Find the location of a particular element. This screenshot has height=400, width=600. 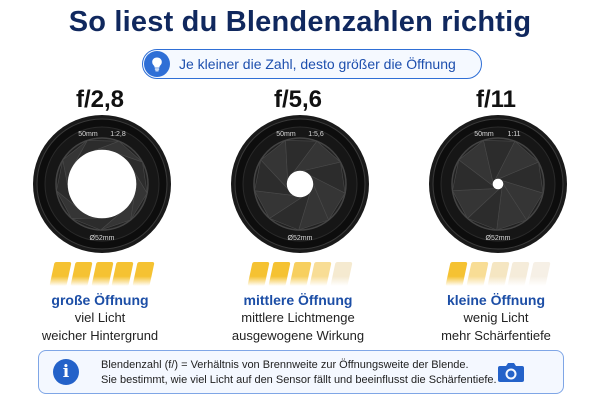

info-icon: i is located at coordinates (66, 372).